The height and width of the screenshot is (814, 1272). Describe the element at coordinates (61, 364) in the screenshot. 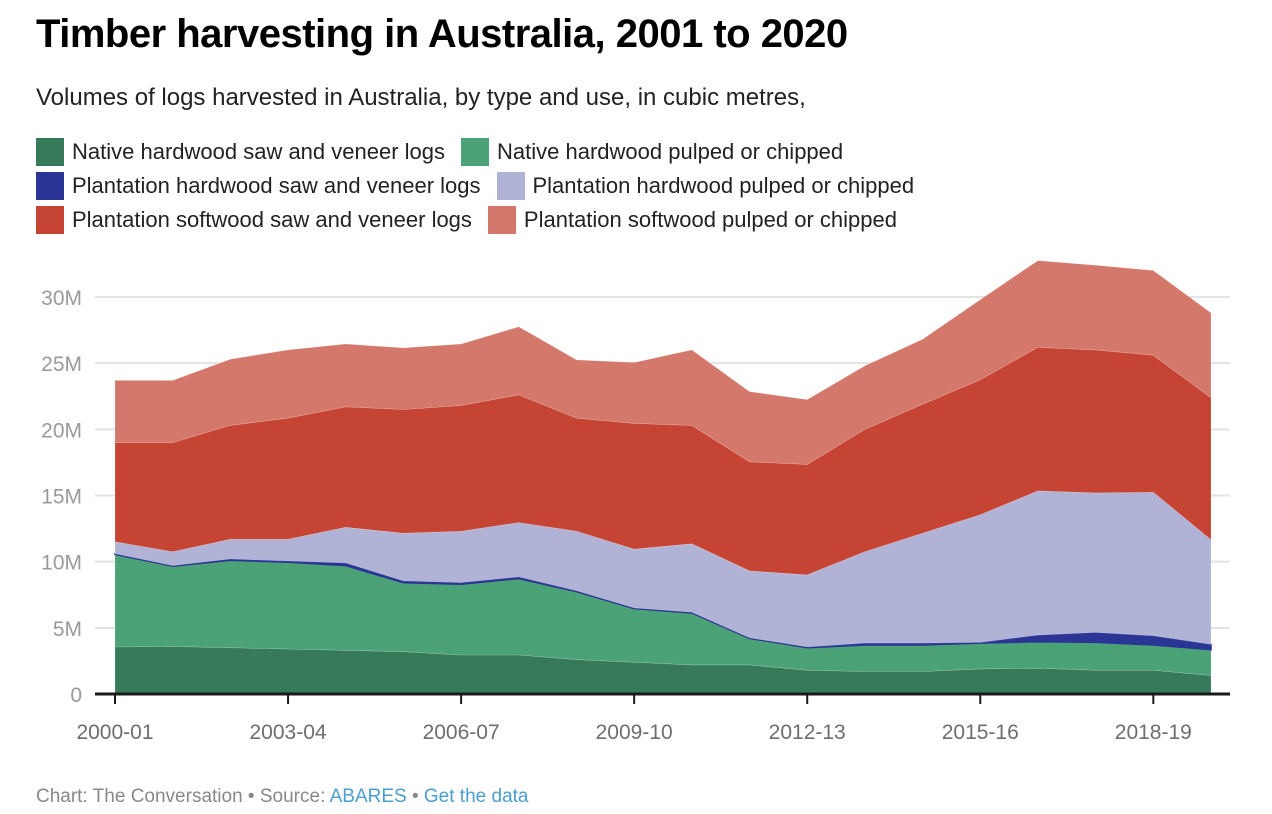

I see `y-tick-label: 25M` at that location.